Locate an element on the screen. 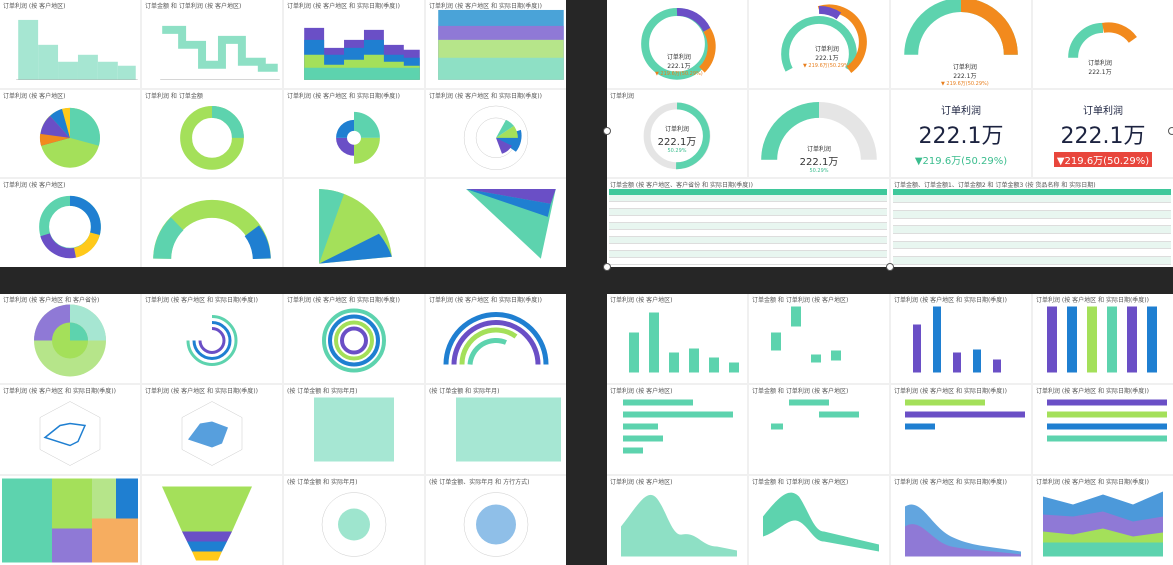  sector-chart is located at coordinates (355, 226).